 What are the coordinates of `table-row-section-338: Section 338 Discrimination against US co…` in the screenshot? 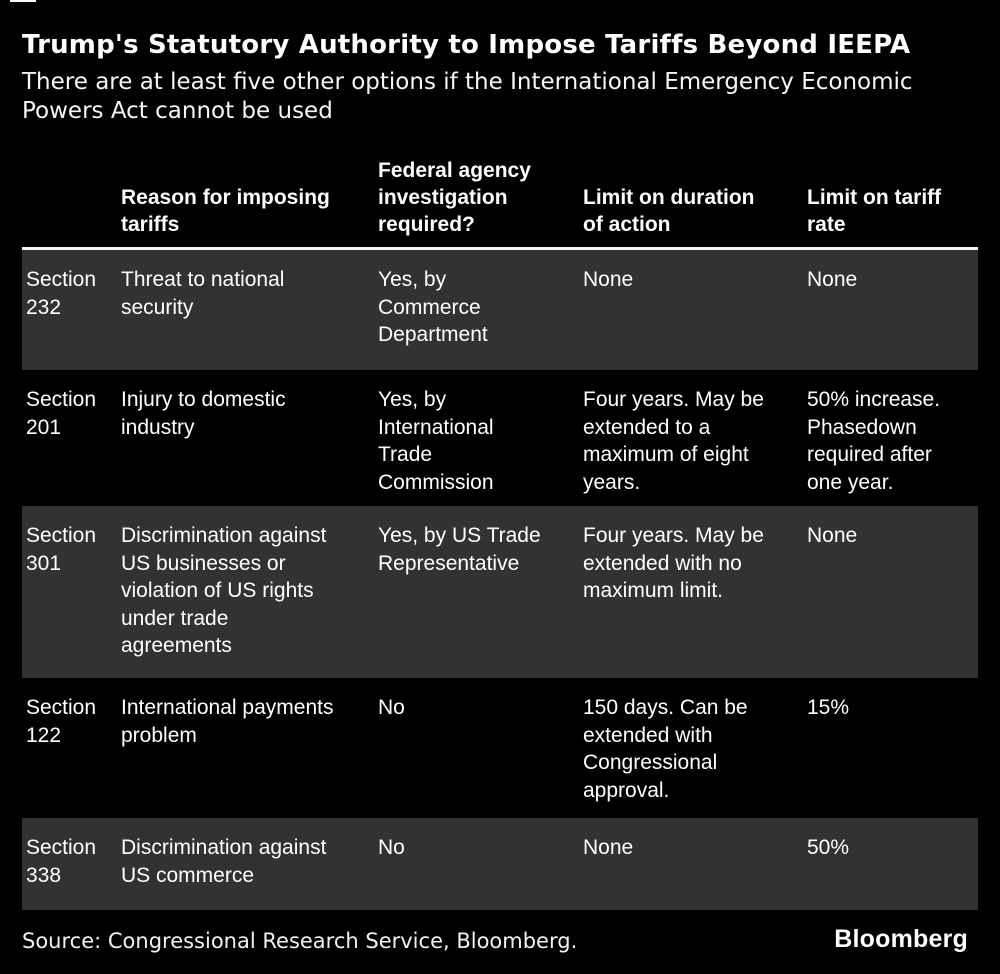 It's located at (500, 864).